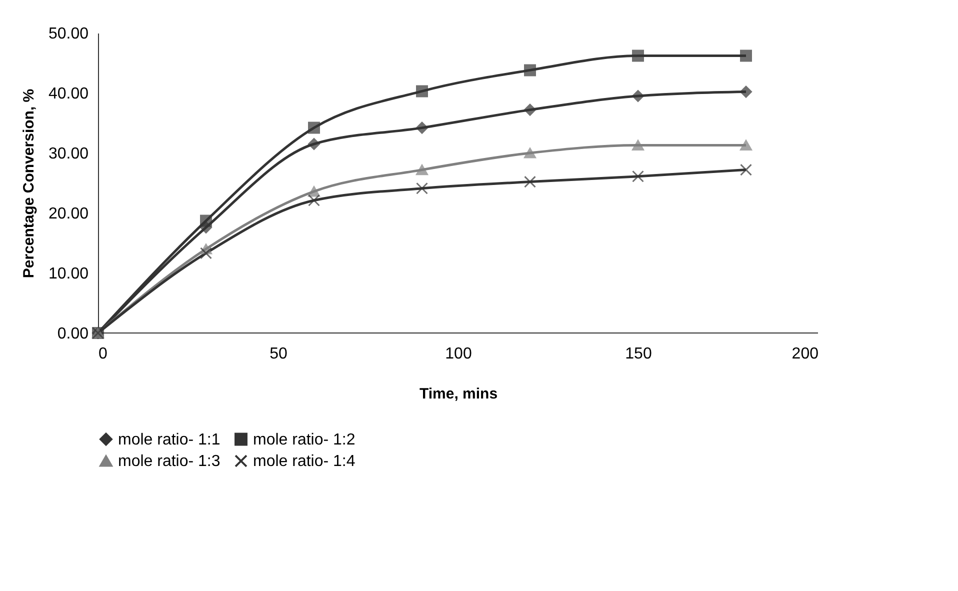 The width and height of the screenshot is (958, 591). I want to click on y-tick-label: 30.00, so click(68, 154).